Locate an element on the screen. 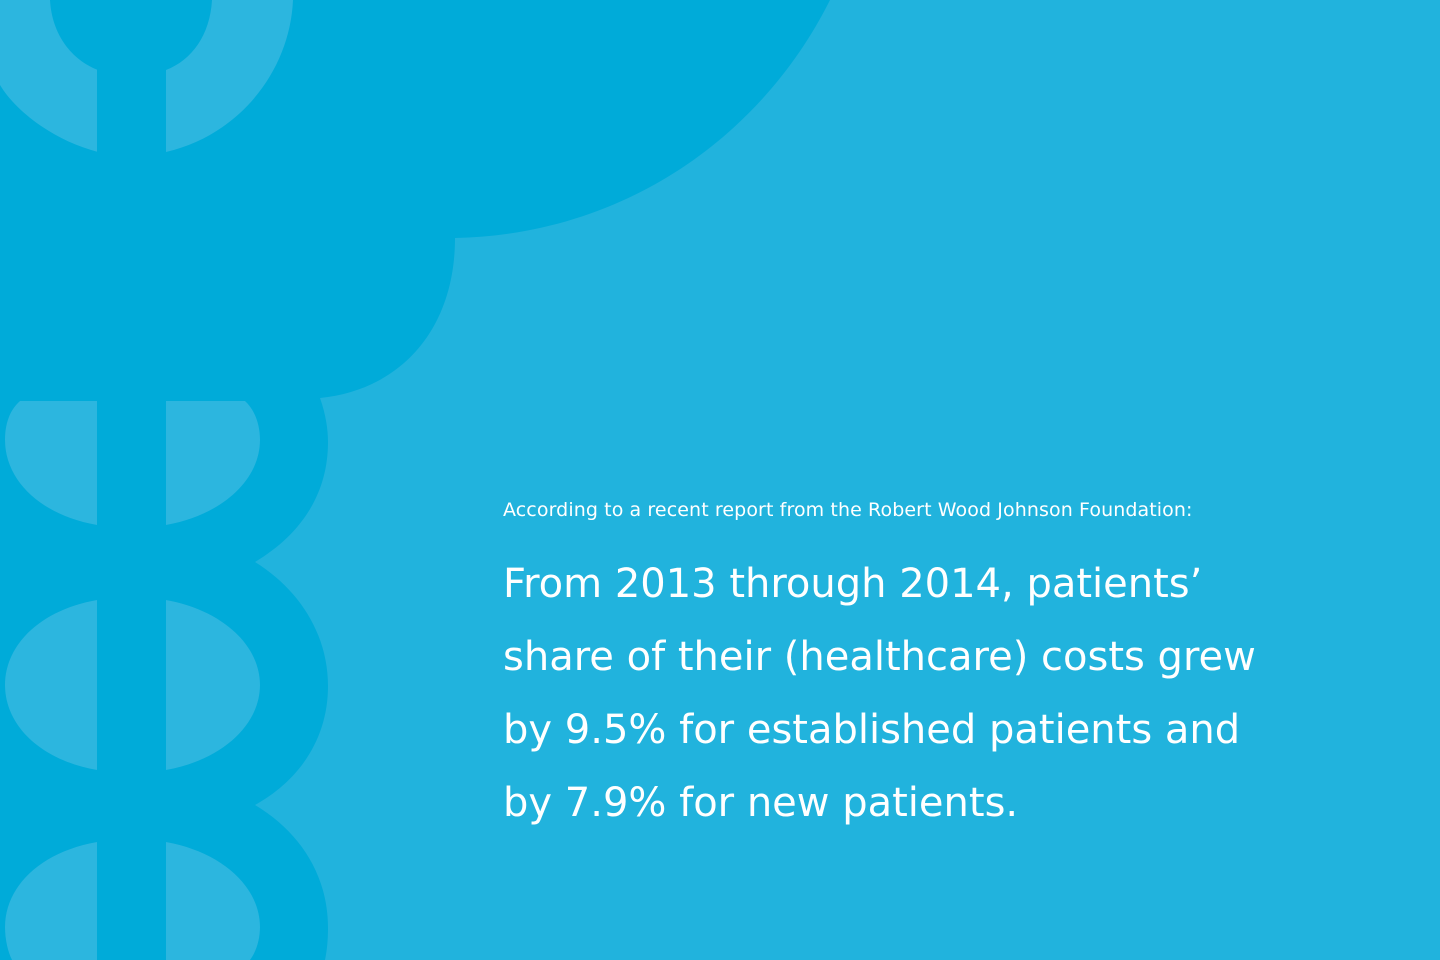  quote-line: From 2013 through 2014, patients’ is located at coordinates (853, 584).